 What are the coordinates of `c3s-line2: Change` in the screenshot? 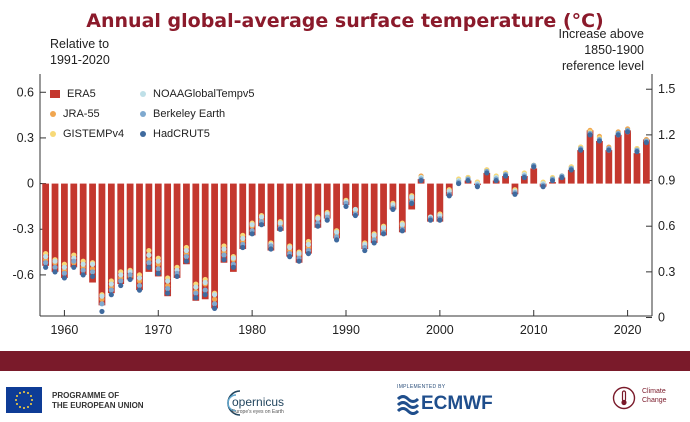 It's located at (654, 400).